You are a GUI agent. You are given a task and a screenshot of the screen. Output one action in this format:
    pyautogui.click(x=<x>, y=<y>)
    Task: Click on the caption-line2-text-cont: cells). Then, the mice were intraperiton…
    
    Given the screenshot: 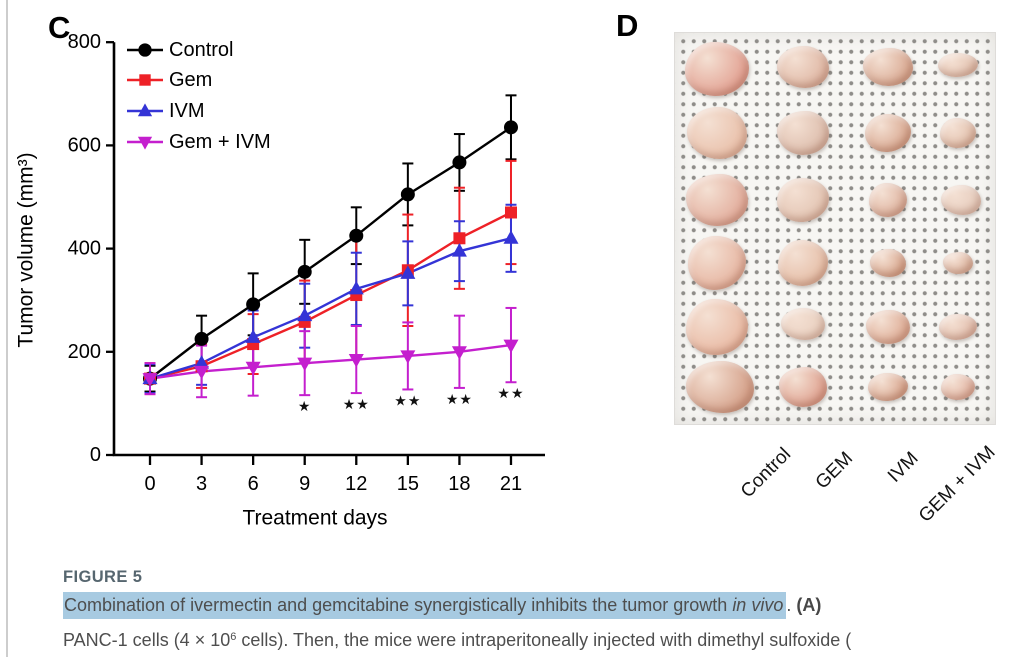 What is the action you would take?
    pyautogui.click(x=544, y=640)
    